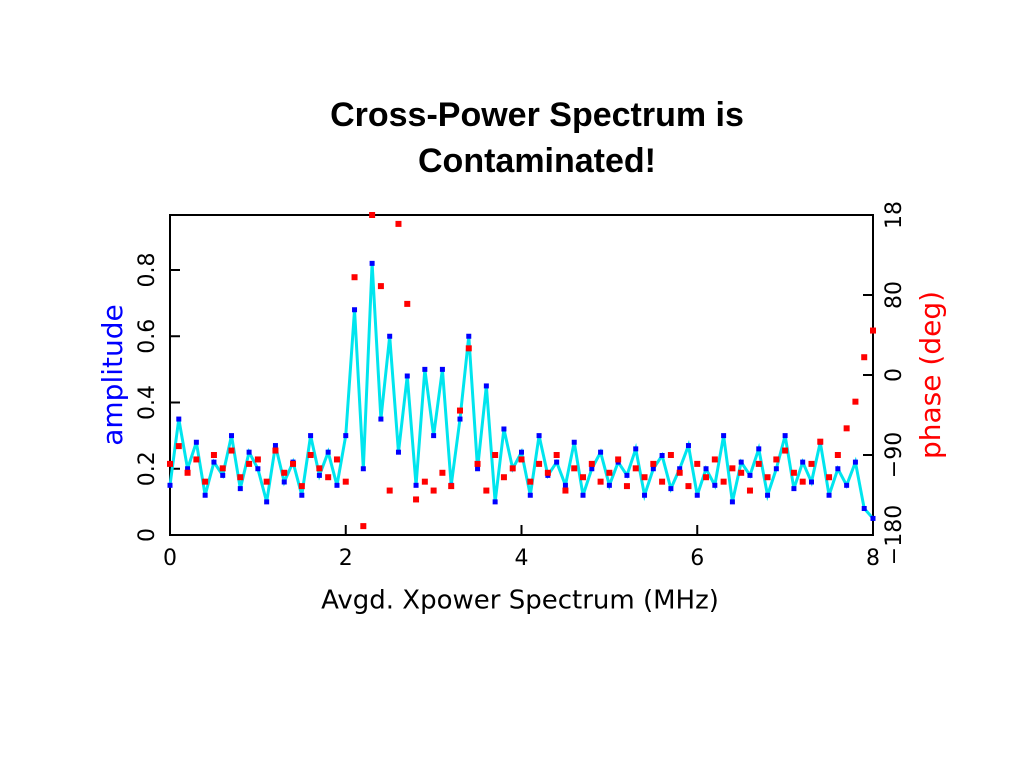  Describe the element at coordinates (894, 295) in the screenshot. I see `y2-tick-label: 80` at that location.